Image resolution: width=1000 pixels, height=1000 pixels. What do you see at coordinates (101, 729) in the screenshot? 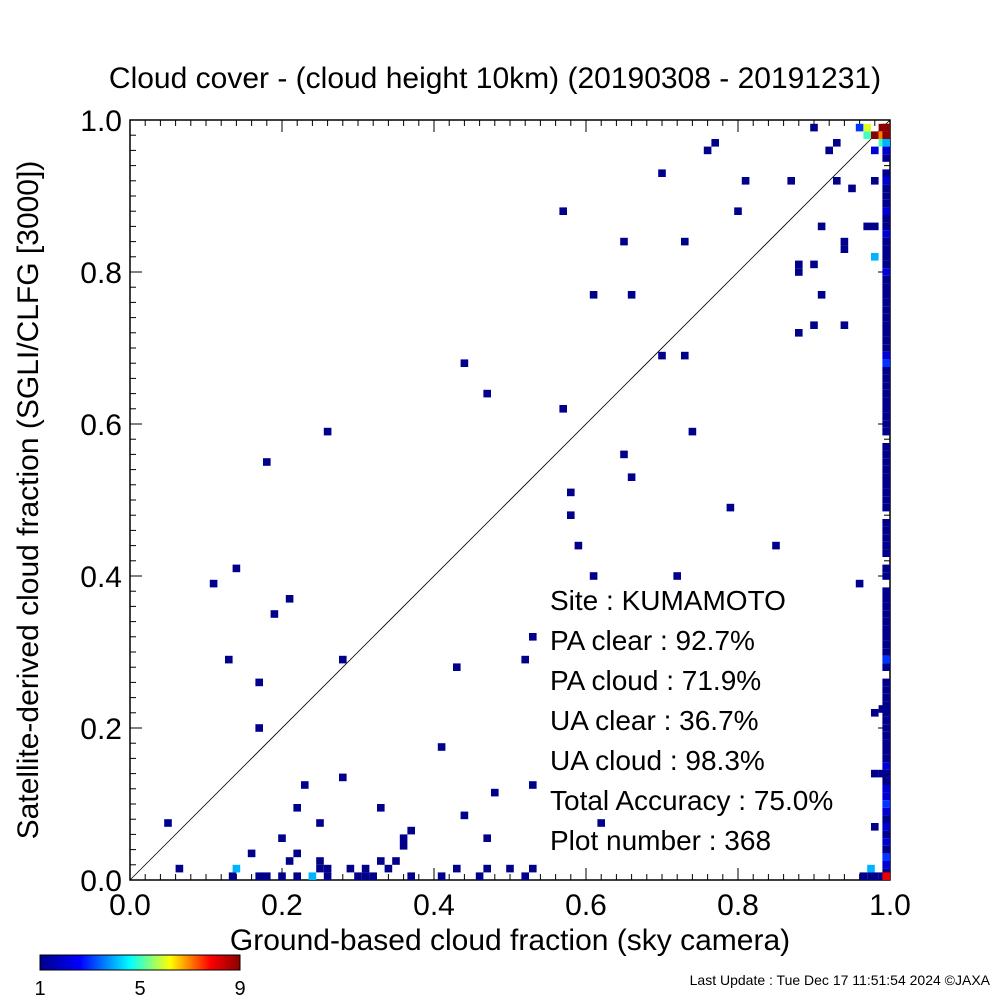
I see `y-tick-label: 0.2` at bounding box center [101, 729].